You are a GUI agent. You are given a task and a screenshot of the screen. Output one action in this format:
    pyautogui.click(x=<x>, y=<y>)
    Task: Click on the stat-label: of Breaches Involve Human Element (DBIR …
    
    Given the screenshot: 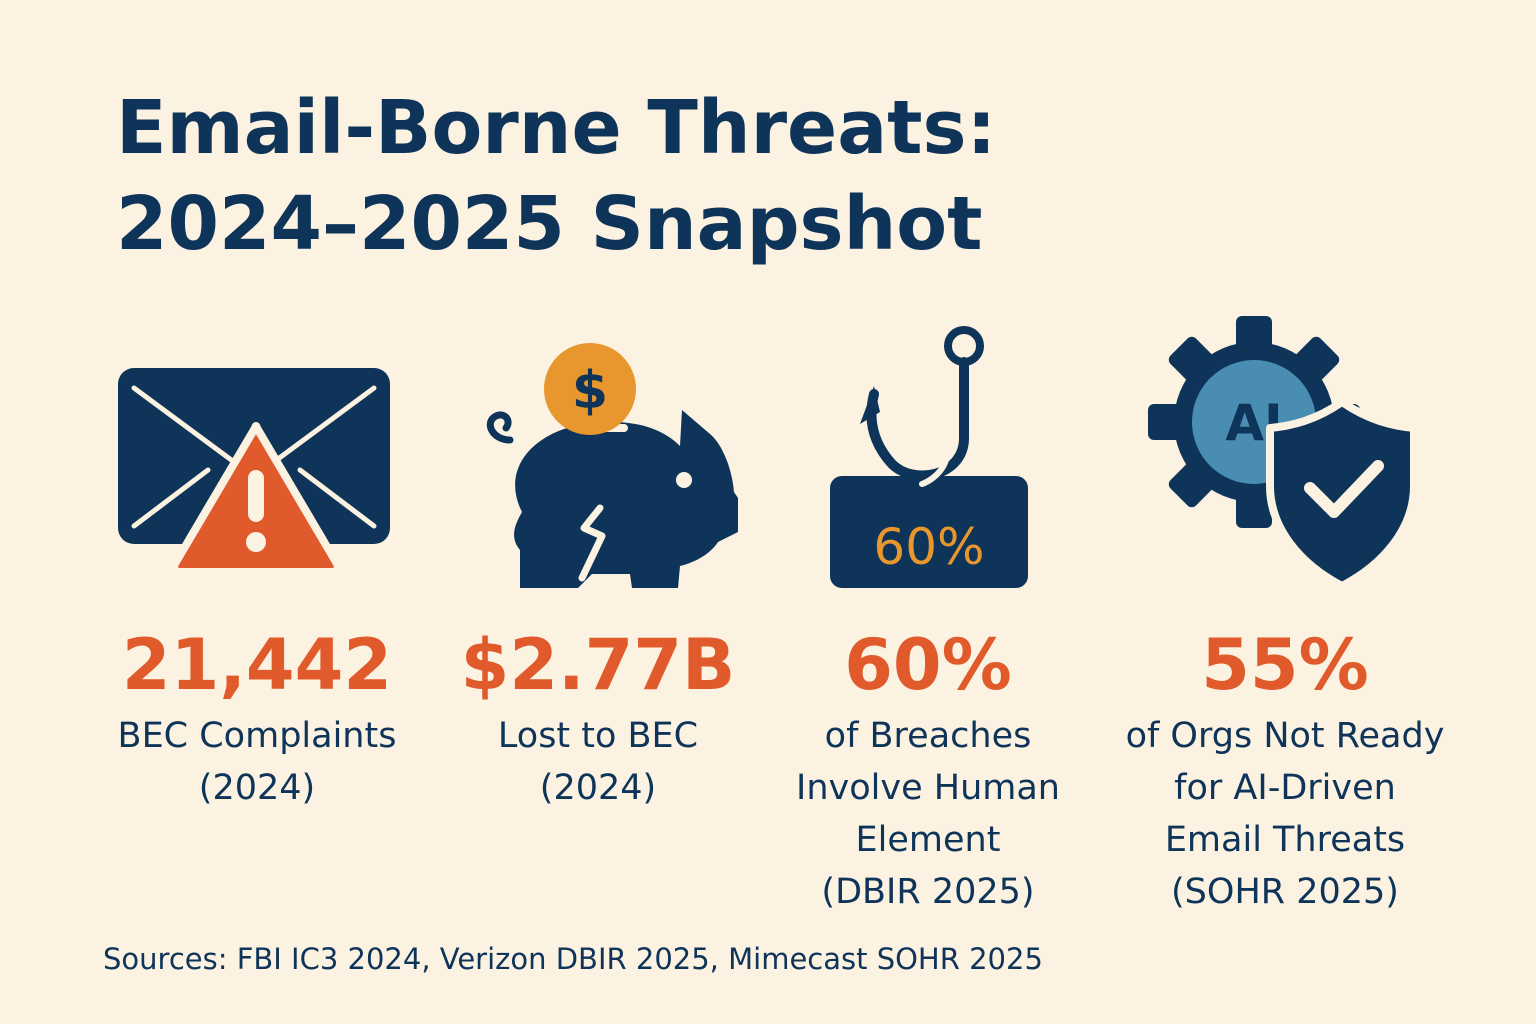 What is the action you would take?
    pyautogui.click(x=928, y=814)
    